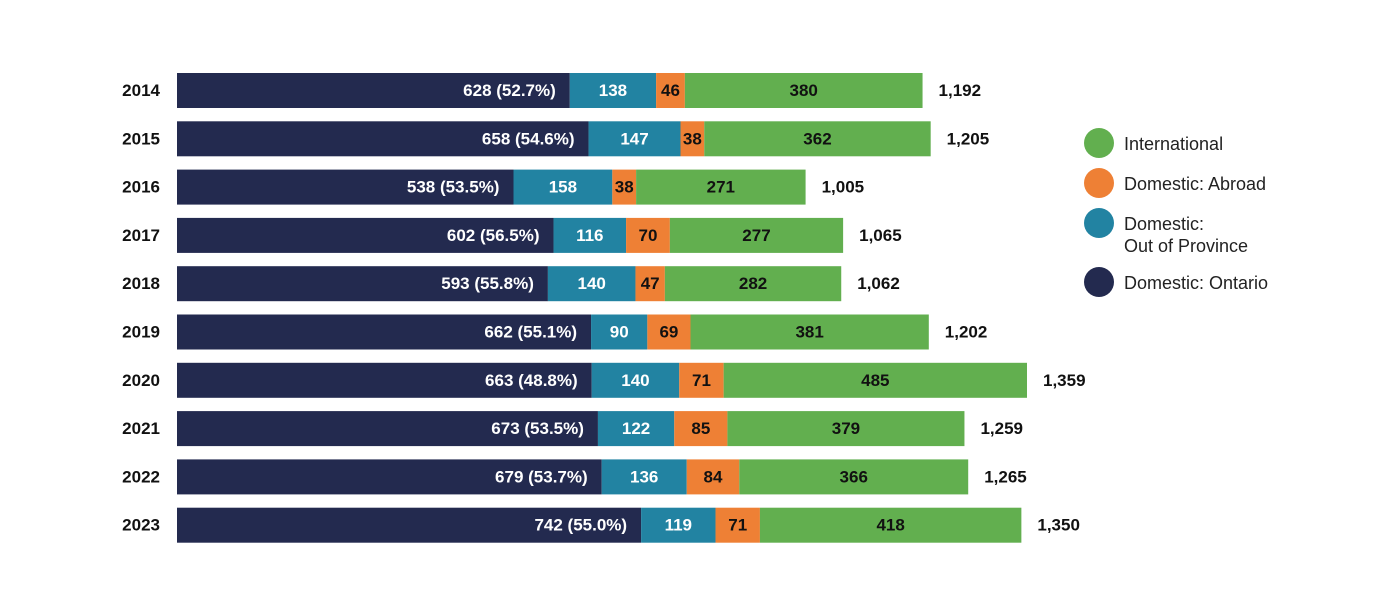  I want to click on data-label: 84, so click(713, 476).